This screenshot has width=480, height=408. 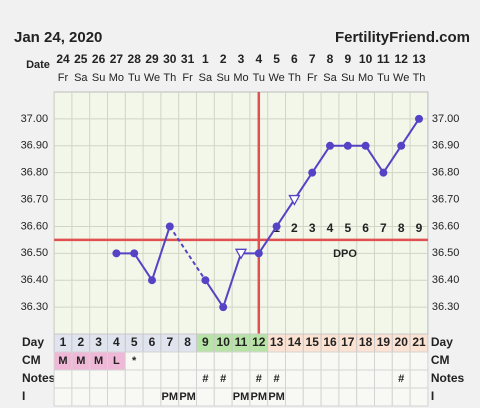 I want to click on day-number: 14, so click(x=295, y=342).